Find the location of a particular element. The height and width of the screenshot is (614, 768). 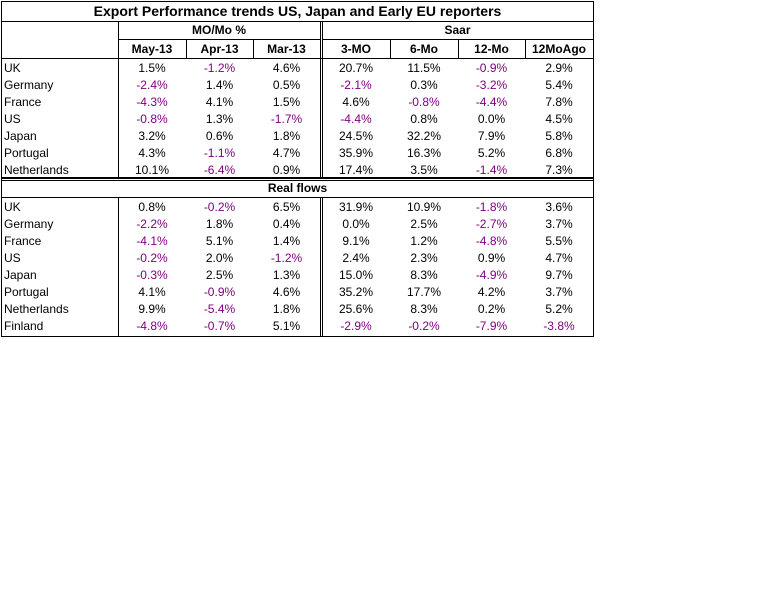

value: -3.2% is located at coordinates (491, 85).